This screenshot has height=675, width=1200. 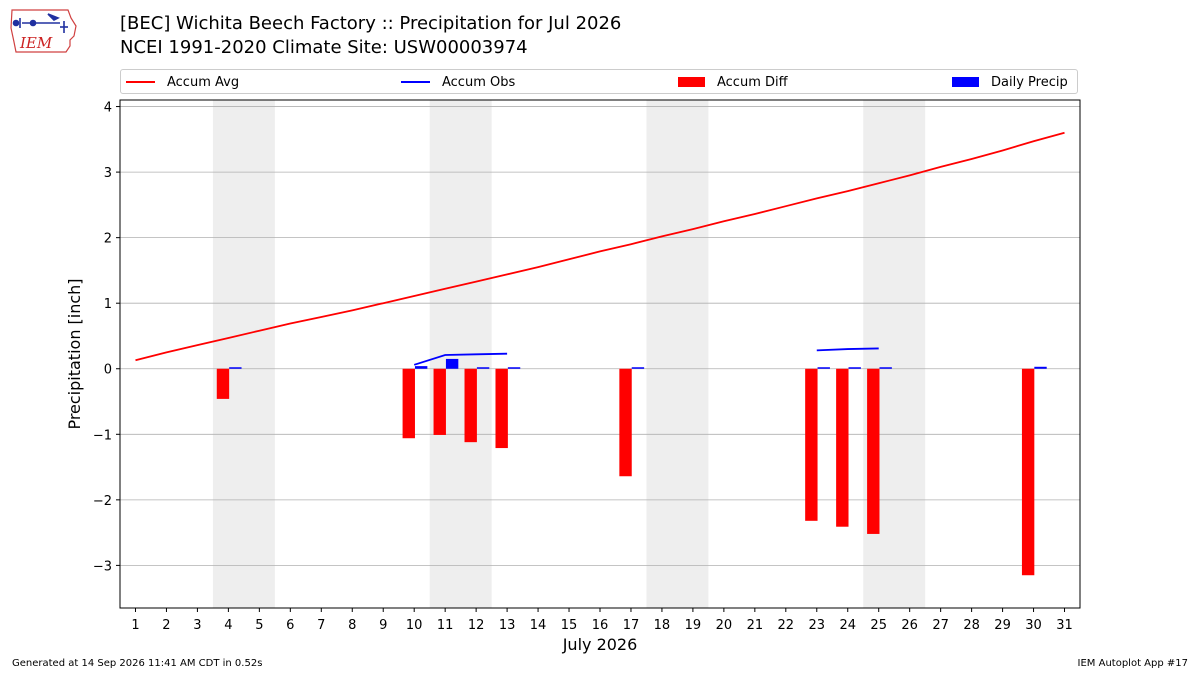 I want to click on x-tick-label: 2, so click(x=166, y=625).